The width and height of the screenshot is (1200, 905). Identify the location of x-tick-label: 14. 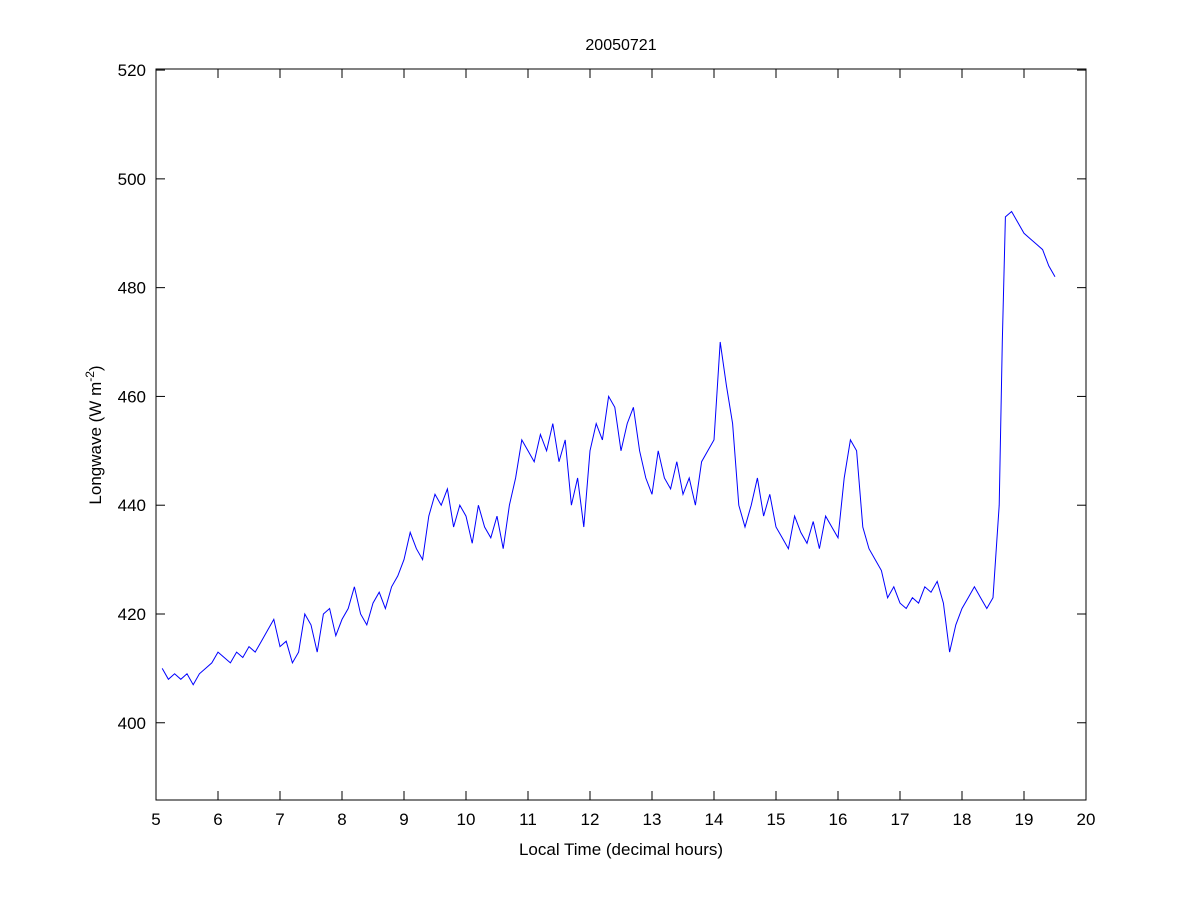
(714, 819).